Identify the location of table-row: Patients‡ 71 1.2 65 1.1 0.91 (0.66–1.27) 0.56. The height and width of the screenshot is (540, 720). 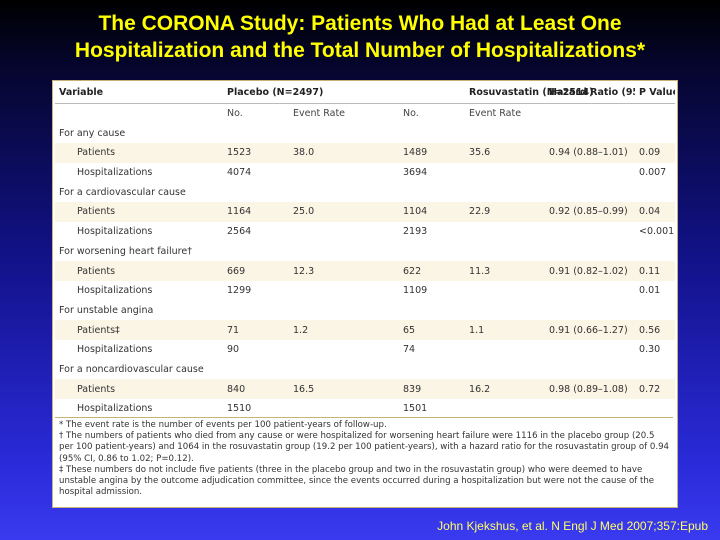
(365, 330).